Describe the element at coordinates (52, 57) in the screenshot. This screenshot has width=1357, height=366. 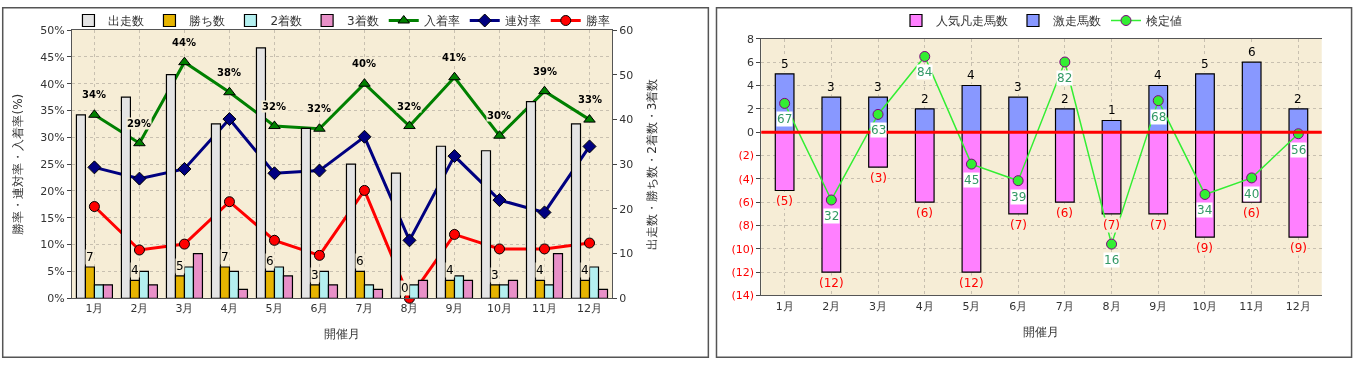
I see `y-tick-label: 45%` at that location.